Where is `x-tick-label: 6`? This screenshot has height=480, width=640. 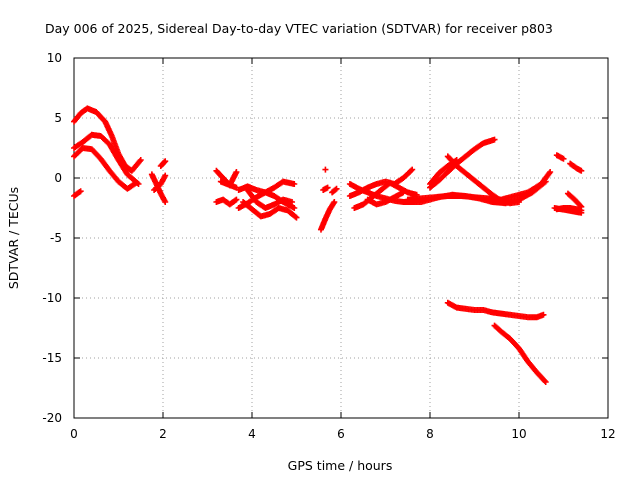 x-tick-label: 6 is located at coordinates (341, 434).